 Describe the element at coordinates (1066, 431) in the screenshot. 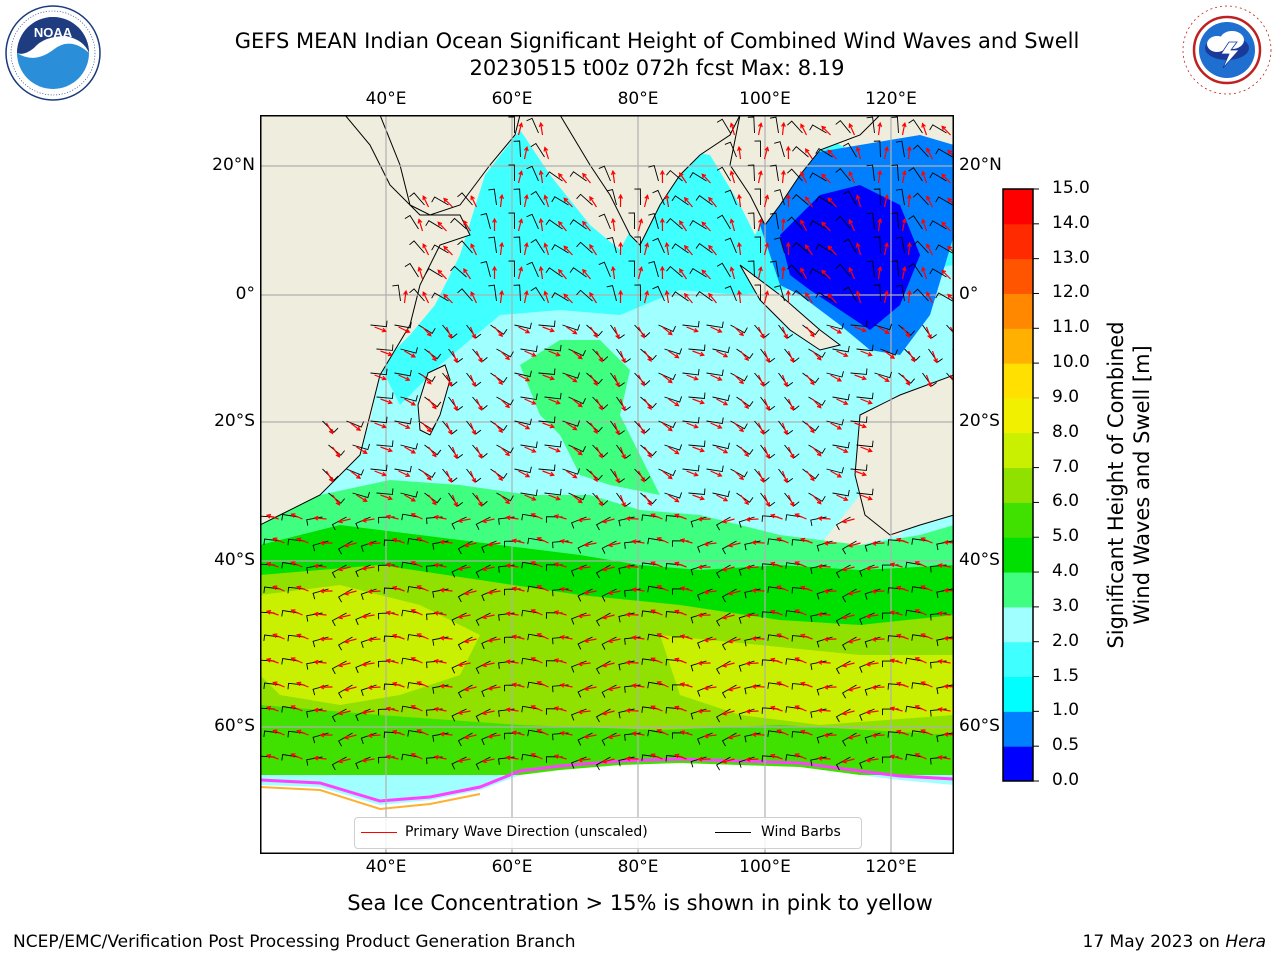

I see `colorbar-tick-label: 8.0` at that location.